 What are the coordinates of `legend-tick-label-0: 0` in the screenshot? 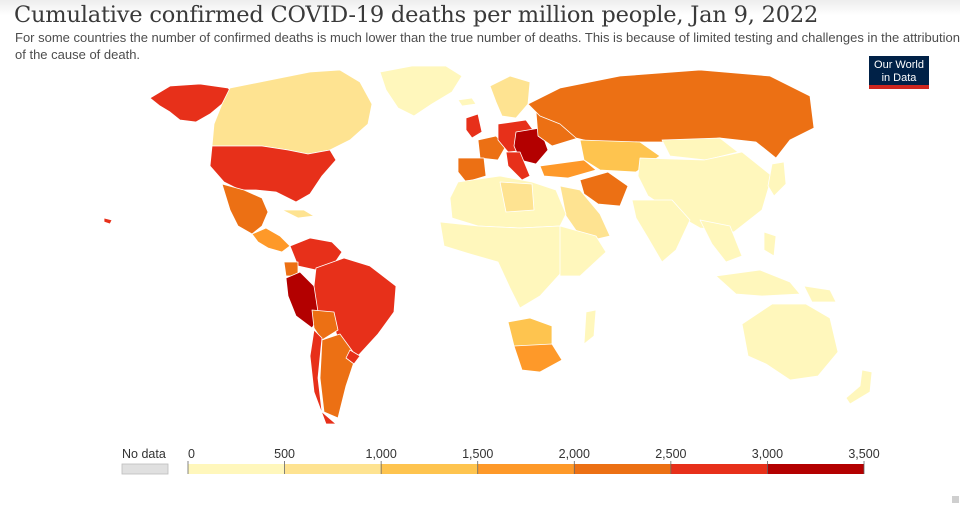 It's located at (191, 454).